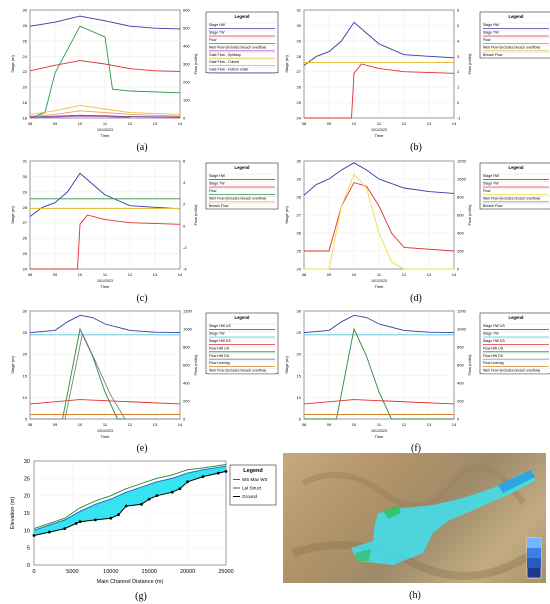 Image resolution: width=550 pixels, height=604 pixels. What do you see at coordinates (25, 102) in the screenshot?
I see `y-tick-label: 18` at bounding box center [25, 102].